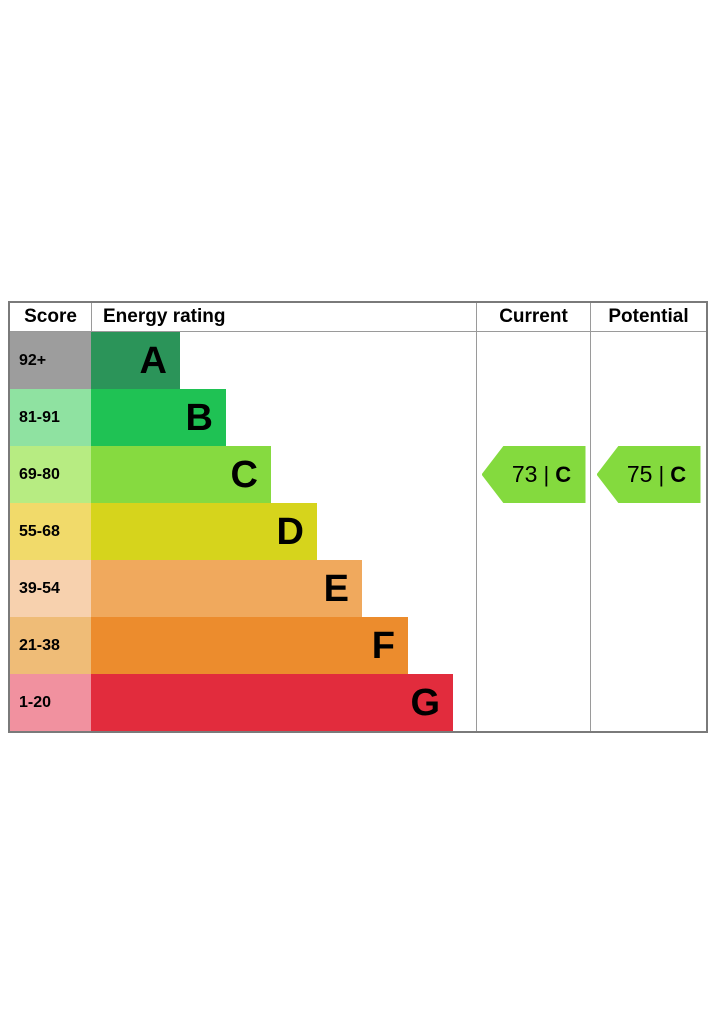  I want to click on column-header-potential: Potential, so click(648, 317).